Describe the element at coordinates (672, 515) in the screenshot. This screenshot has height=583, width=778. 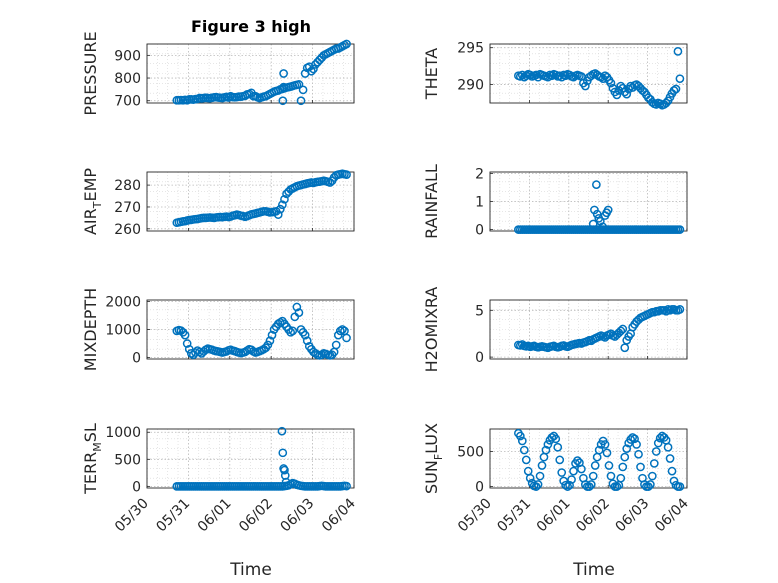
I see `x-tick-label: 06/04` at that location.